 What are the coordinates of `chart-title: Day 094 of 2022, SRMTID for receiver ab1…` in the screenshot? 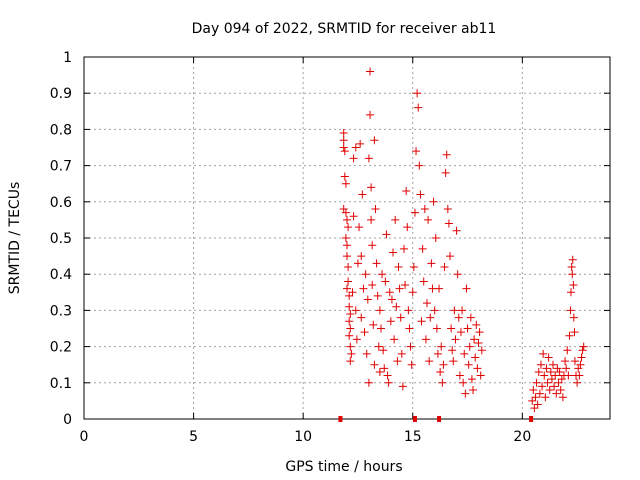 It's located at (344, 29).